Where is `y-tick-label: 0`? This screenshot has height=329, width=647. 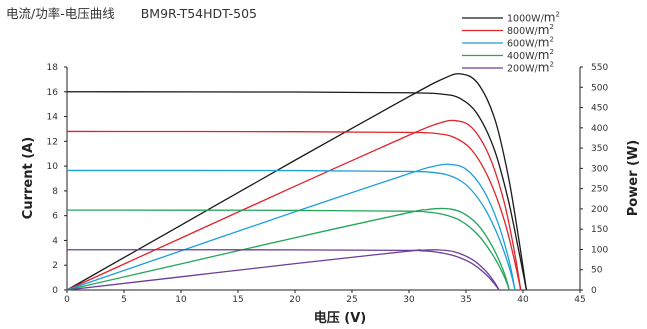 y-tick-label: 0 is located at coordinates (55, 291).